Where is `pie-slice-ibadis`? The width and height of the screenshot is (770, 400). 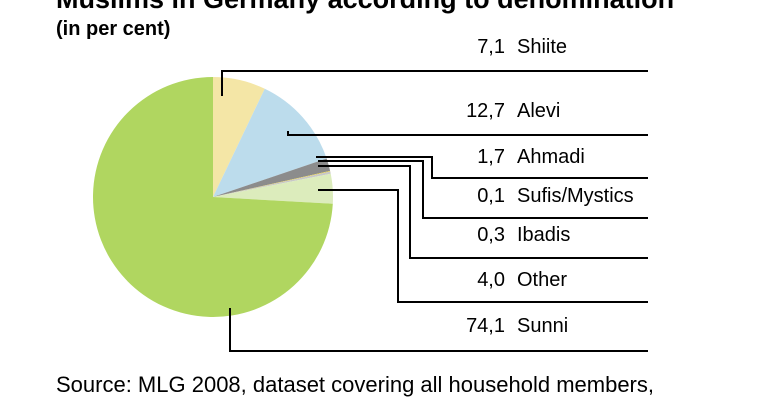 pie-slice-ibadis is located at coordinates (272, 184).